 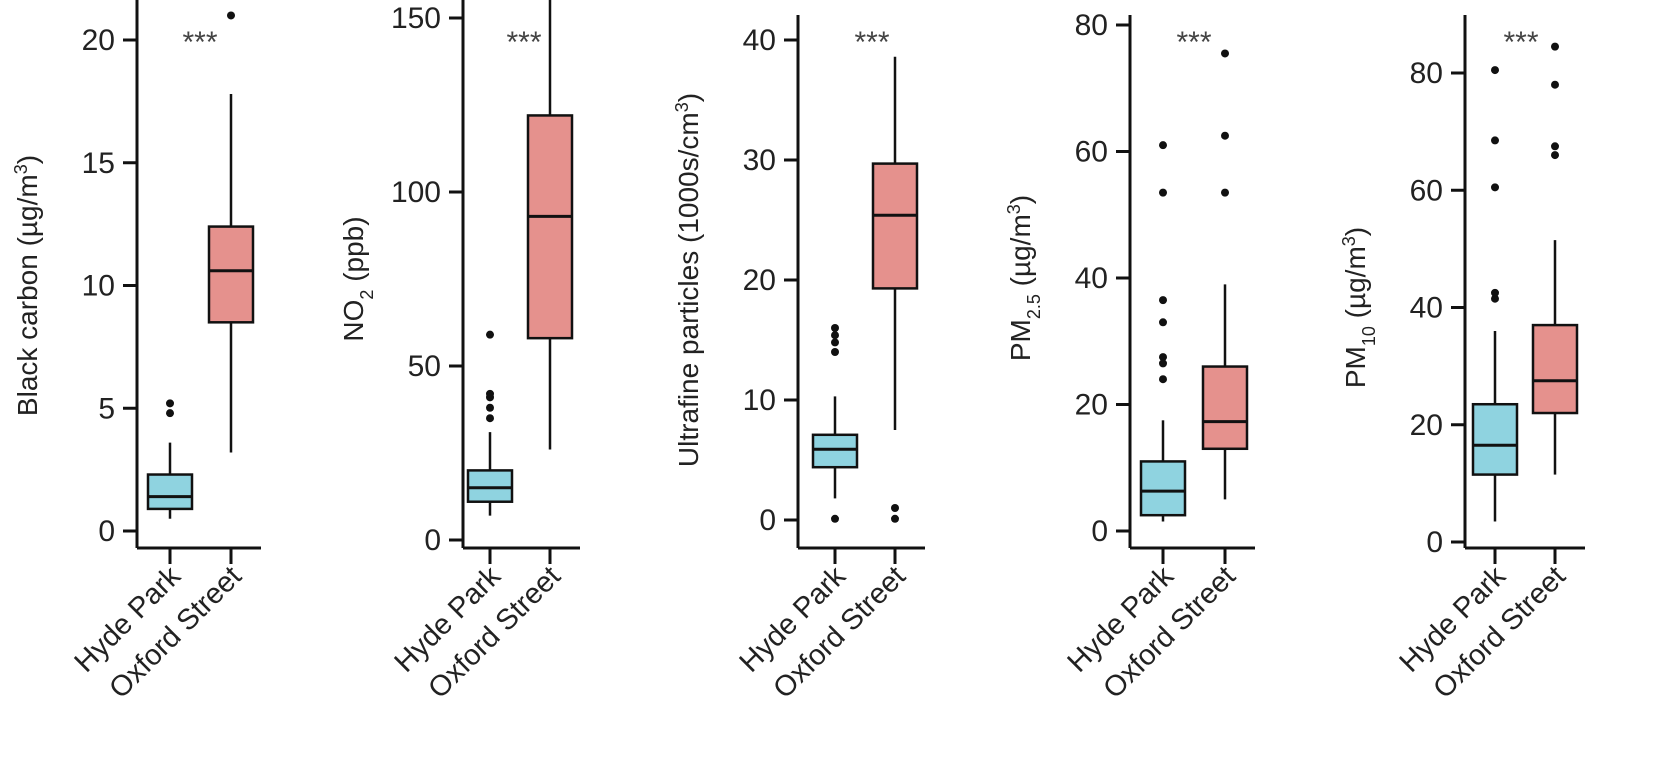 What do you see at coordinates (1024, 278) in the screenshot?
I see `y-axis-label: PM2.5 (µg/m3)` at bounding box center [1024, 278].